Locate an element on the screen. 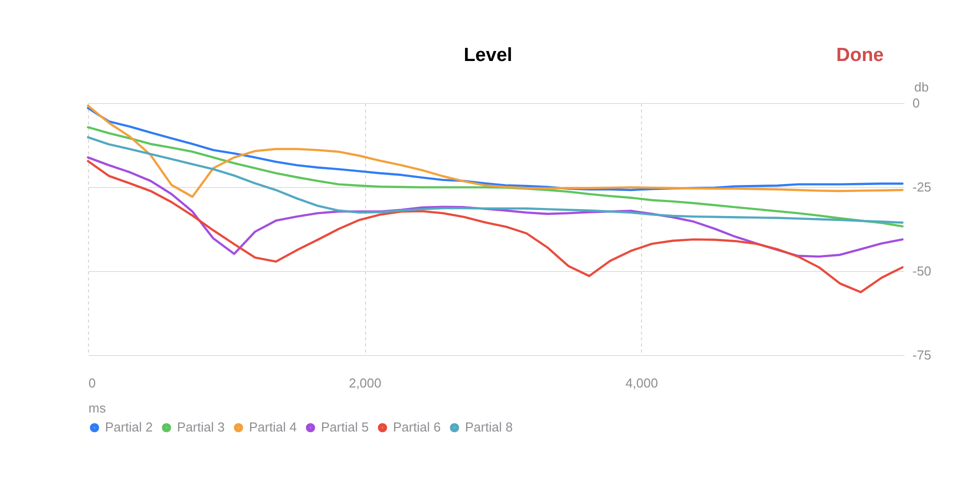 The image size is (976, 493). y-tick-label: -25 is located at coordinates (922, 187).